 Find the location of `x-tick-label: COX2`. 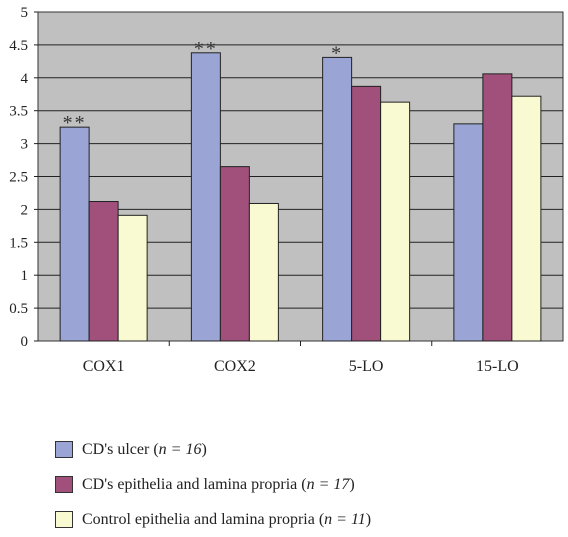

x-tick-label: COX2 is located at coordinates (235, 366).